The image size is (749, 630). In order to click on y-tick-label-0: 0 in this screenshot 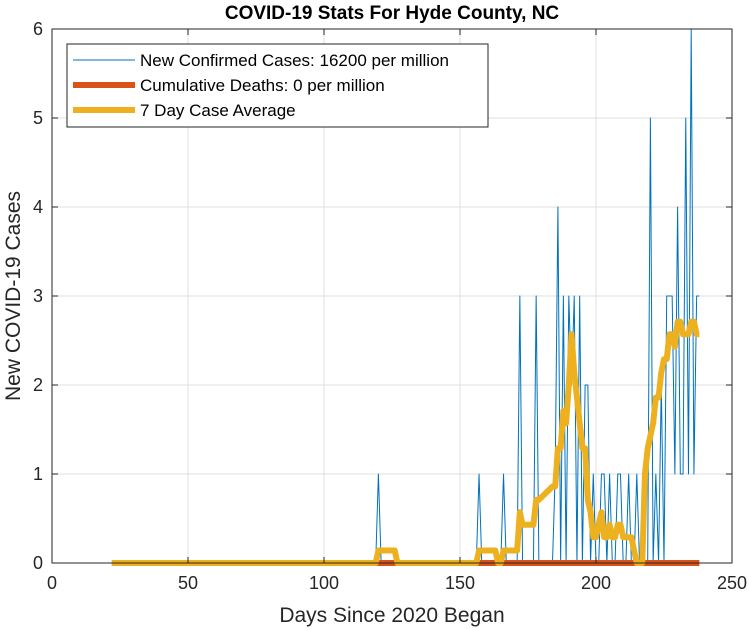, I will do `click(38, 563)`.